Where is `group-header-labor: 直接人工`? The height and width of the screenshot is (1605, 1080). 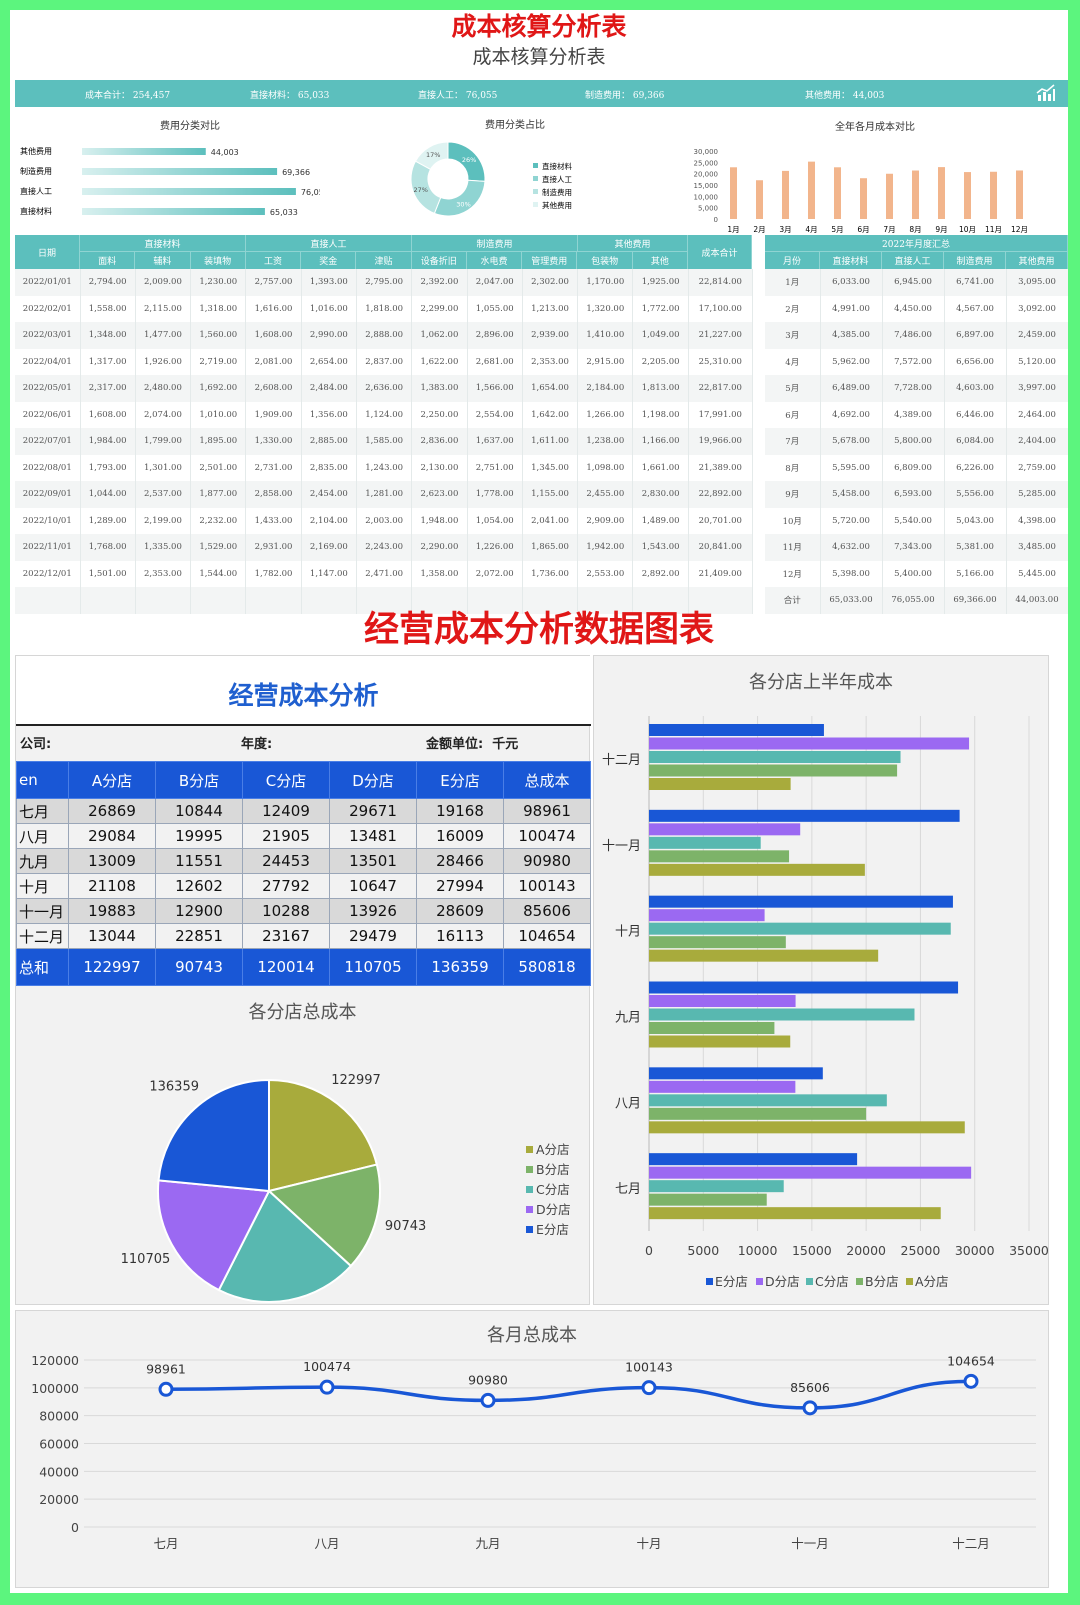 group-header-labor: 直接人工 is located at coordinates (329, 243).